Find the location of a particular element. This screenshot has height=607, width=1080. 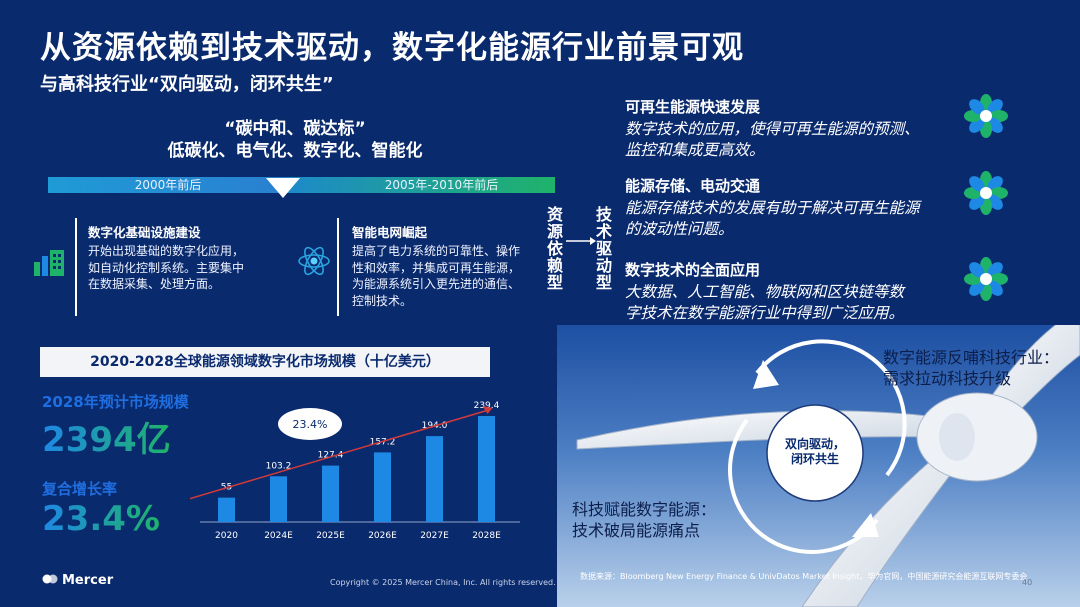

timeline-segment-2000: 2000年前后 is located at coordinates (168, 185).